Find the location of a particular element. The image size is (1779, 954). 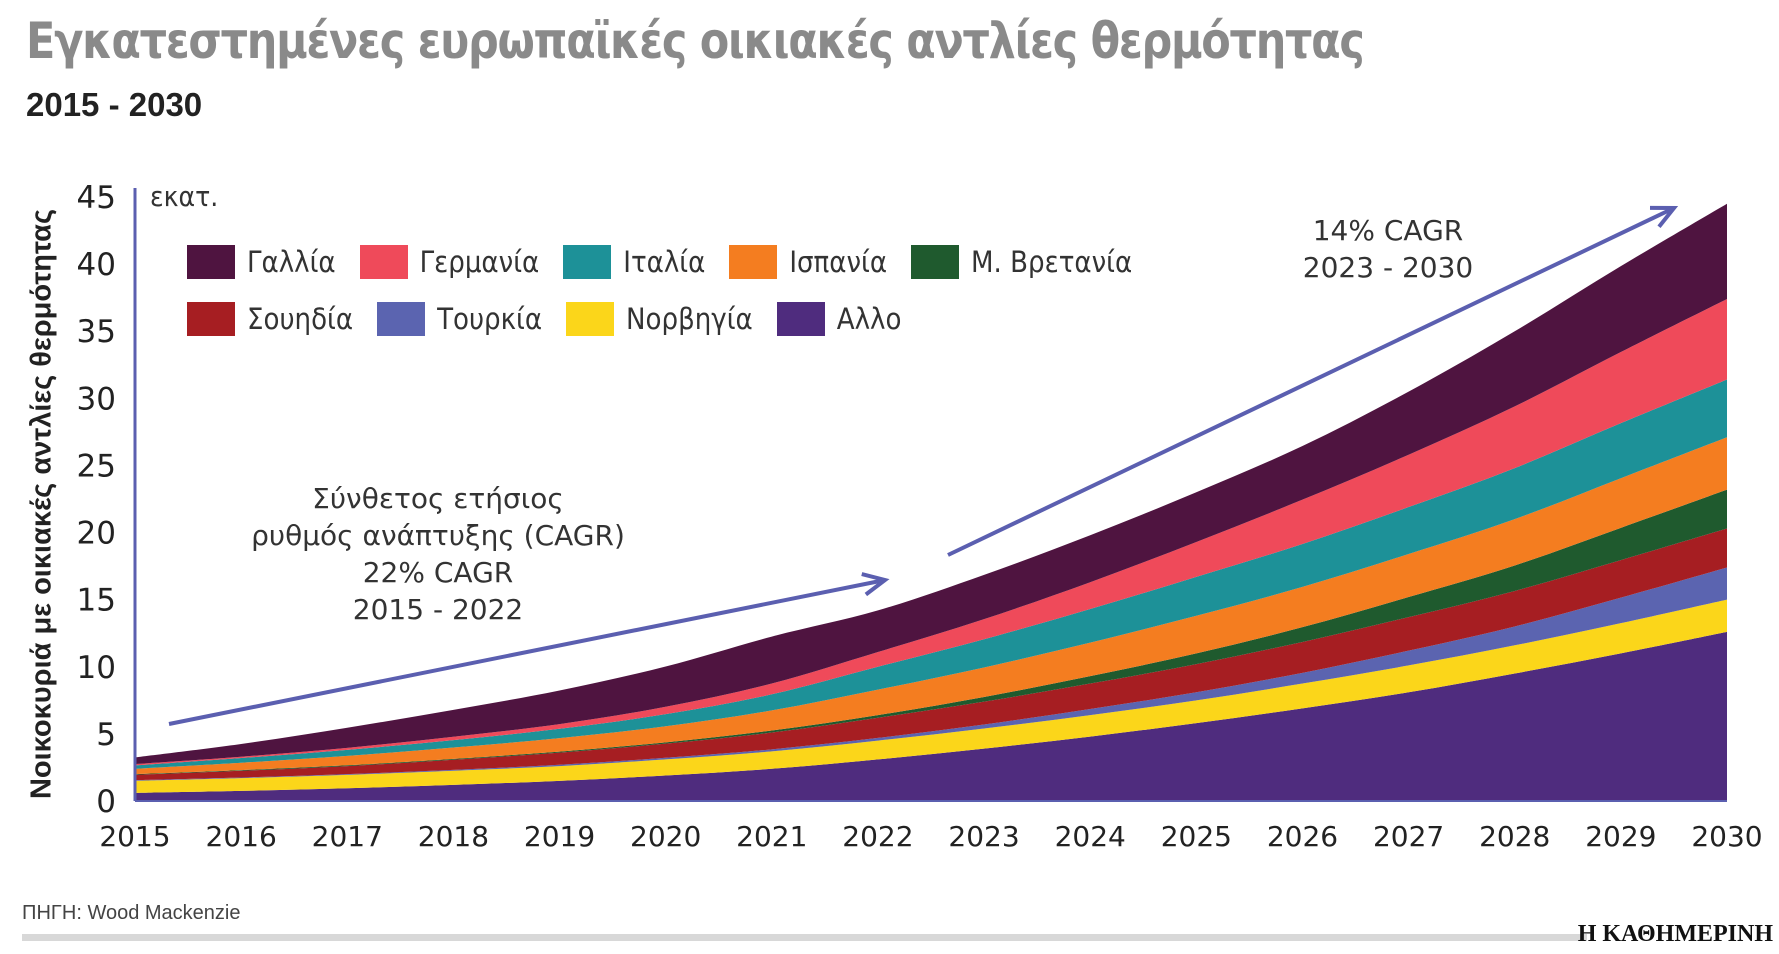

x-tick-label: 2027 is located at coordinates (1408, 836).